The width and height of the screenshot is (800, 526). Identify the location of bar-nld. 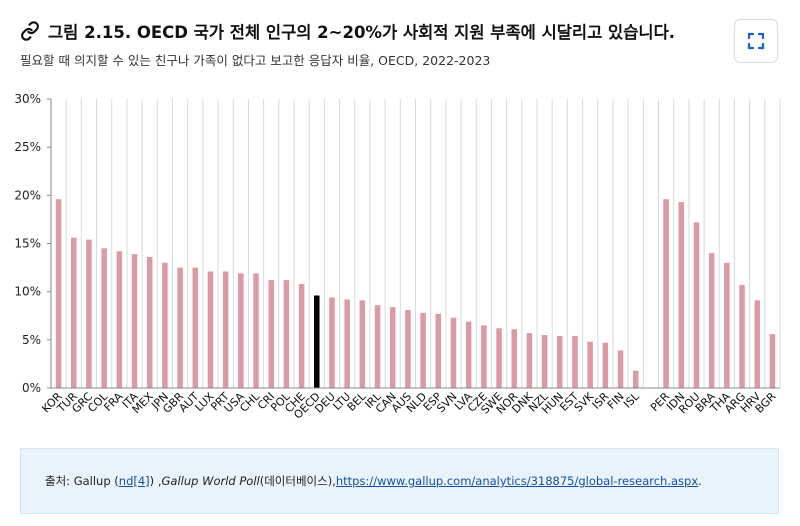
(423, 350).